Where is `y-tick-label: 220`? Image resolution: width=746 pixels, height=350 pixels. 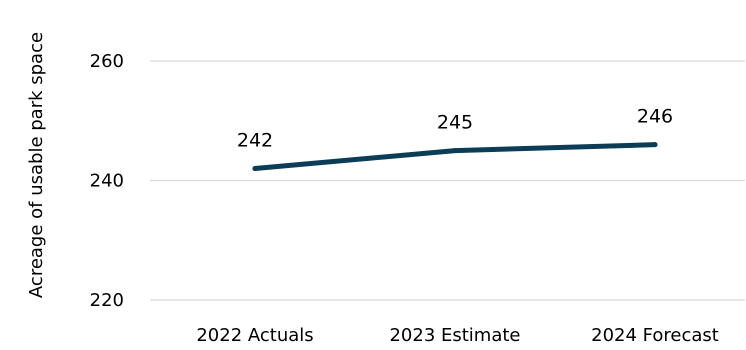 y-tick-label: 220 is located at coordinates (107, 300).